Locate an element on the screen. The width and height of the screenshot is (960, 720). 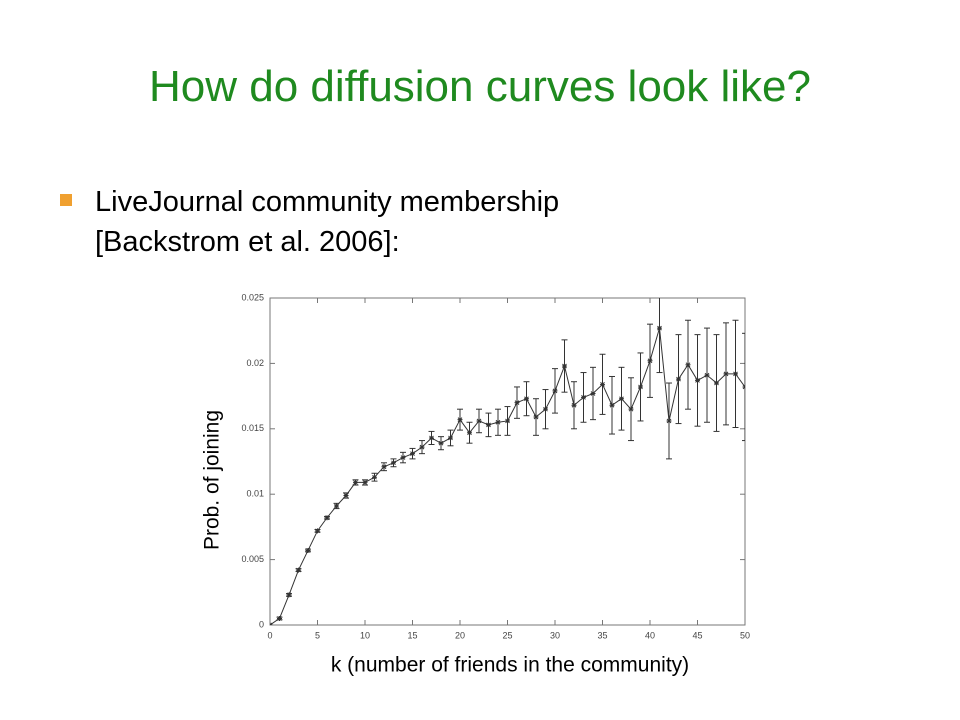
x-tick-label: 0 is located at coordinates (269, 635).